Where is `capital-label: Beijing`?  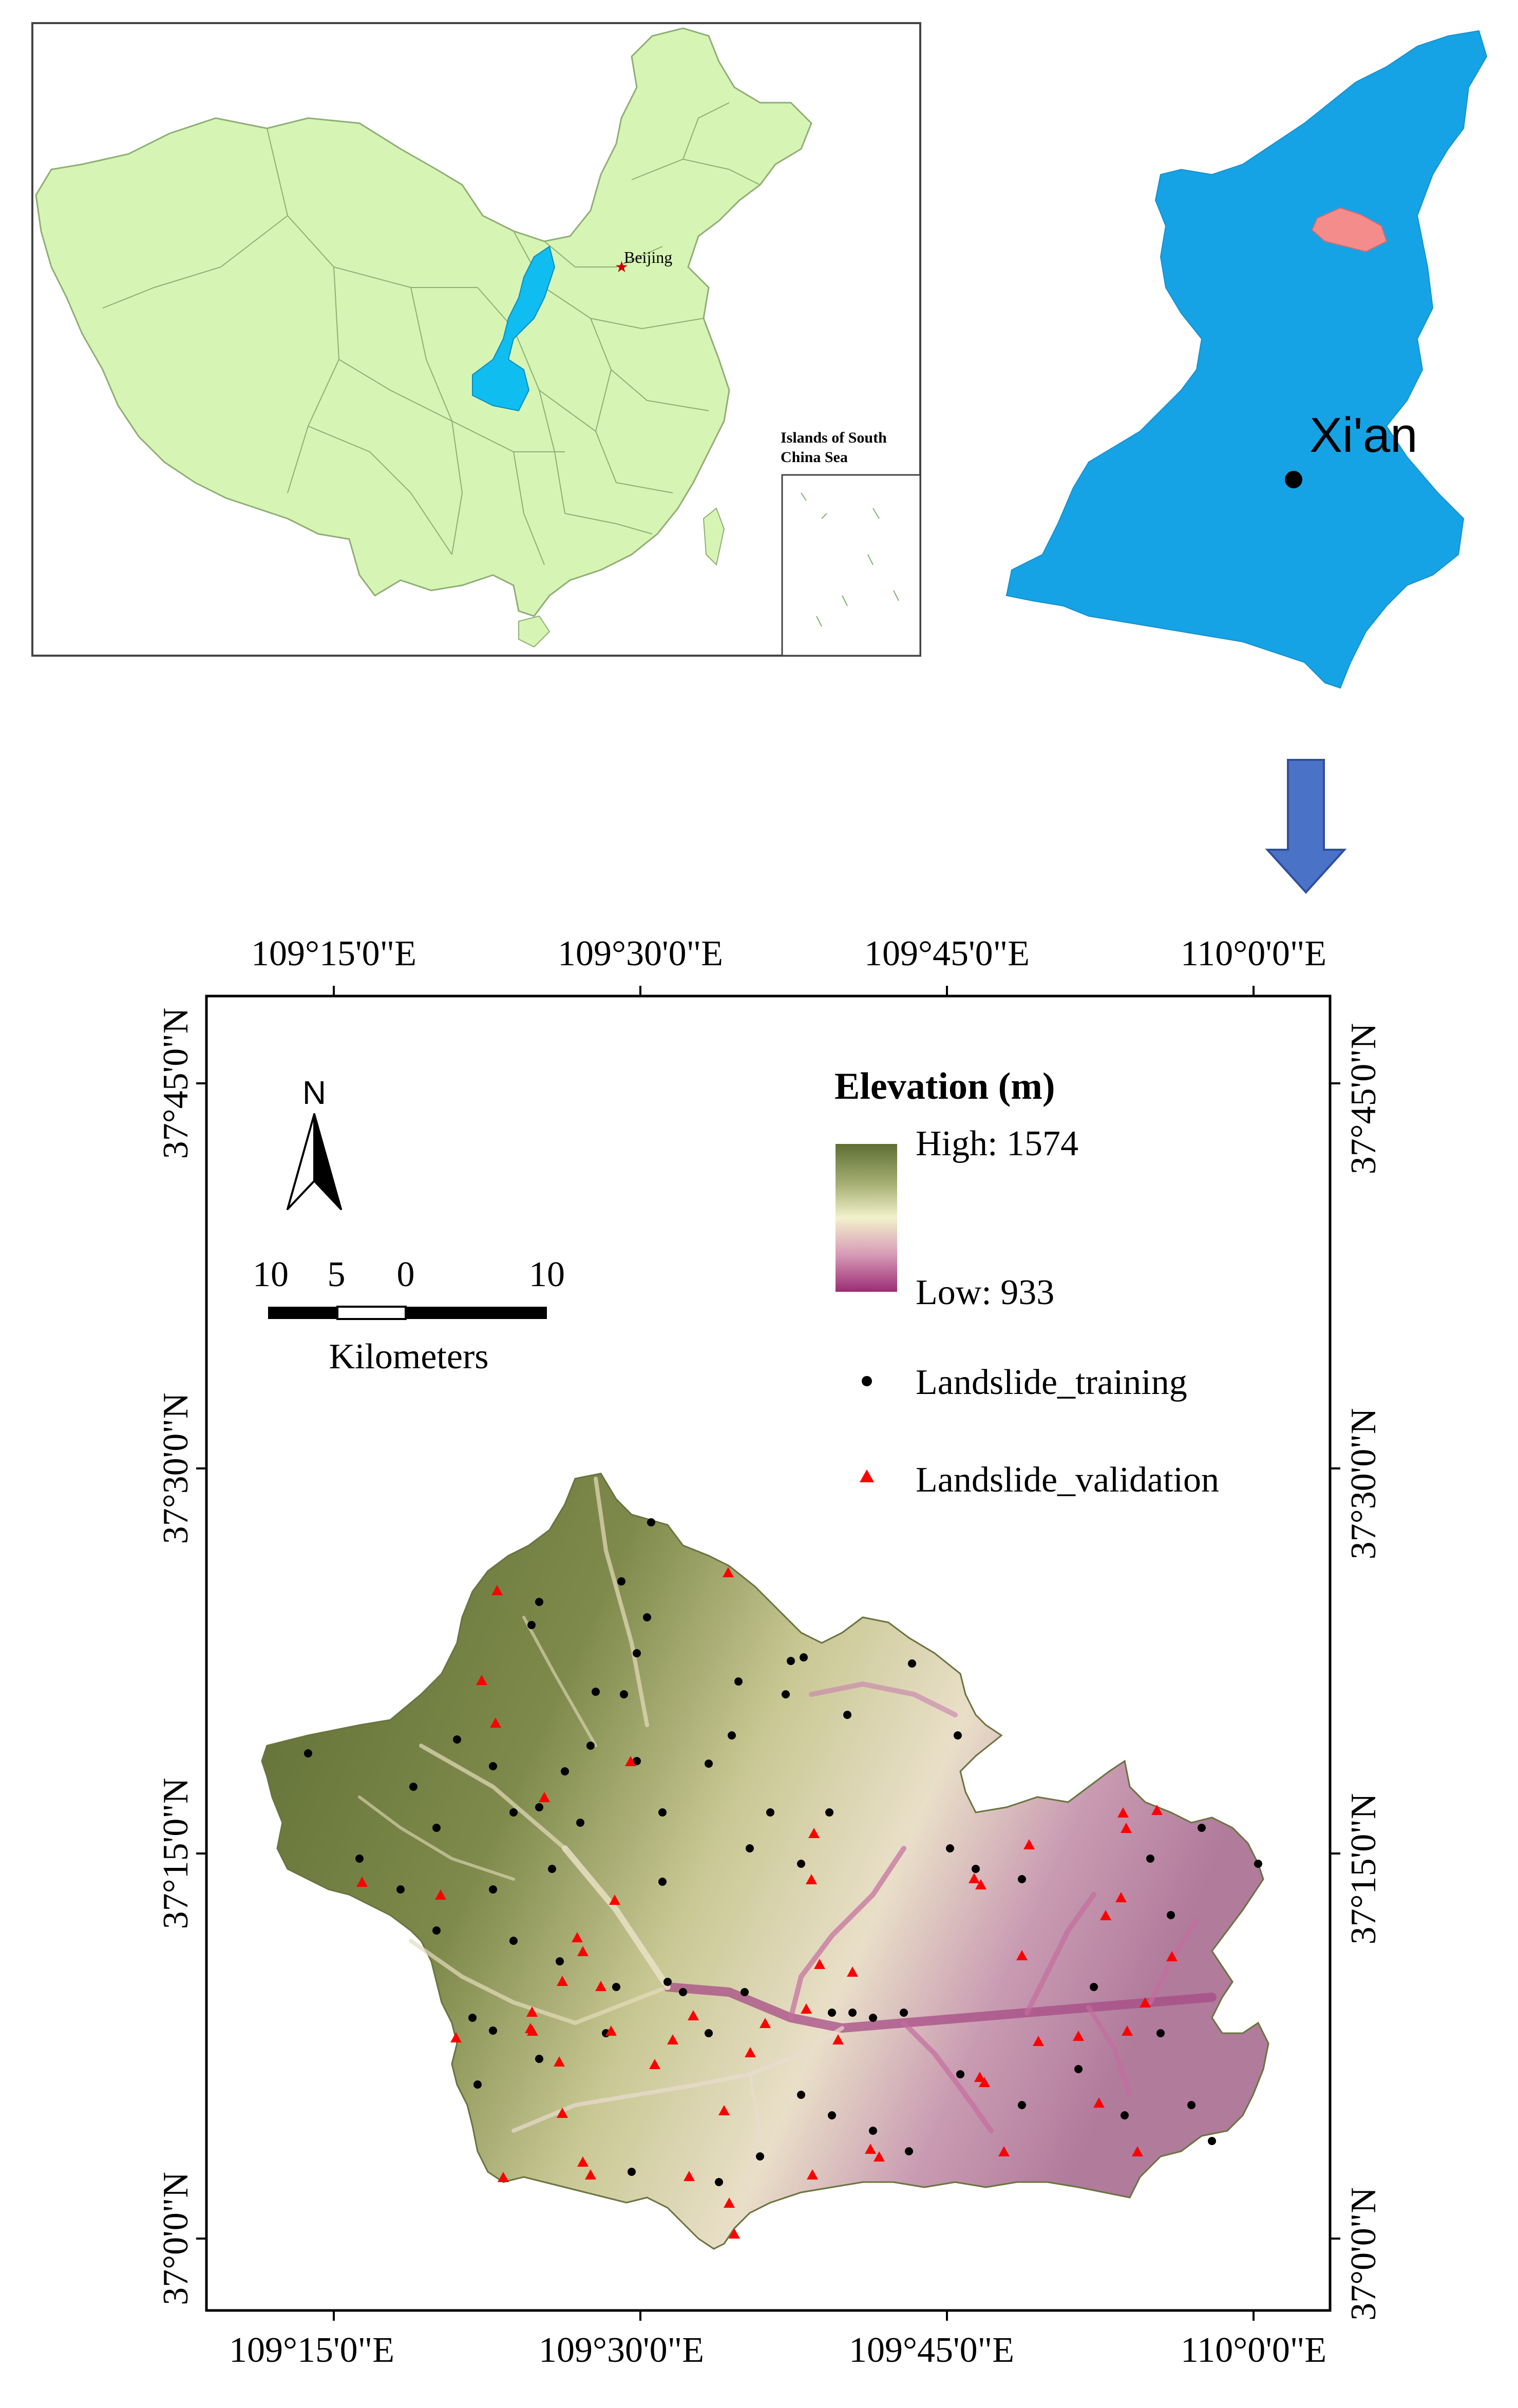 capital-label: Beijing is located at coordinates (648, 257).